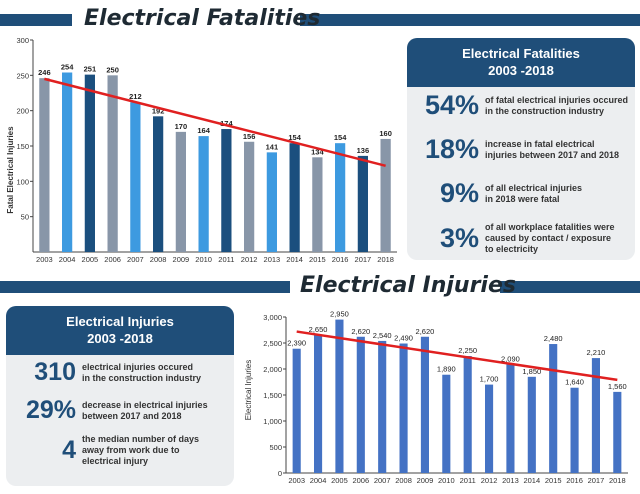 This screenshot has height=494, width=640. I want to click on bar-2009, so click(424, 404).